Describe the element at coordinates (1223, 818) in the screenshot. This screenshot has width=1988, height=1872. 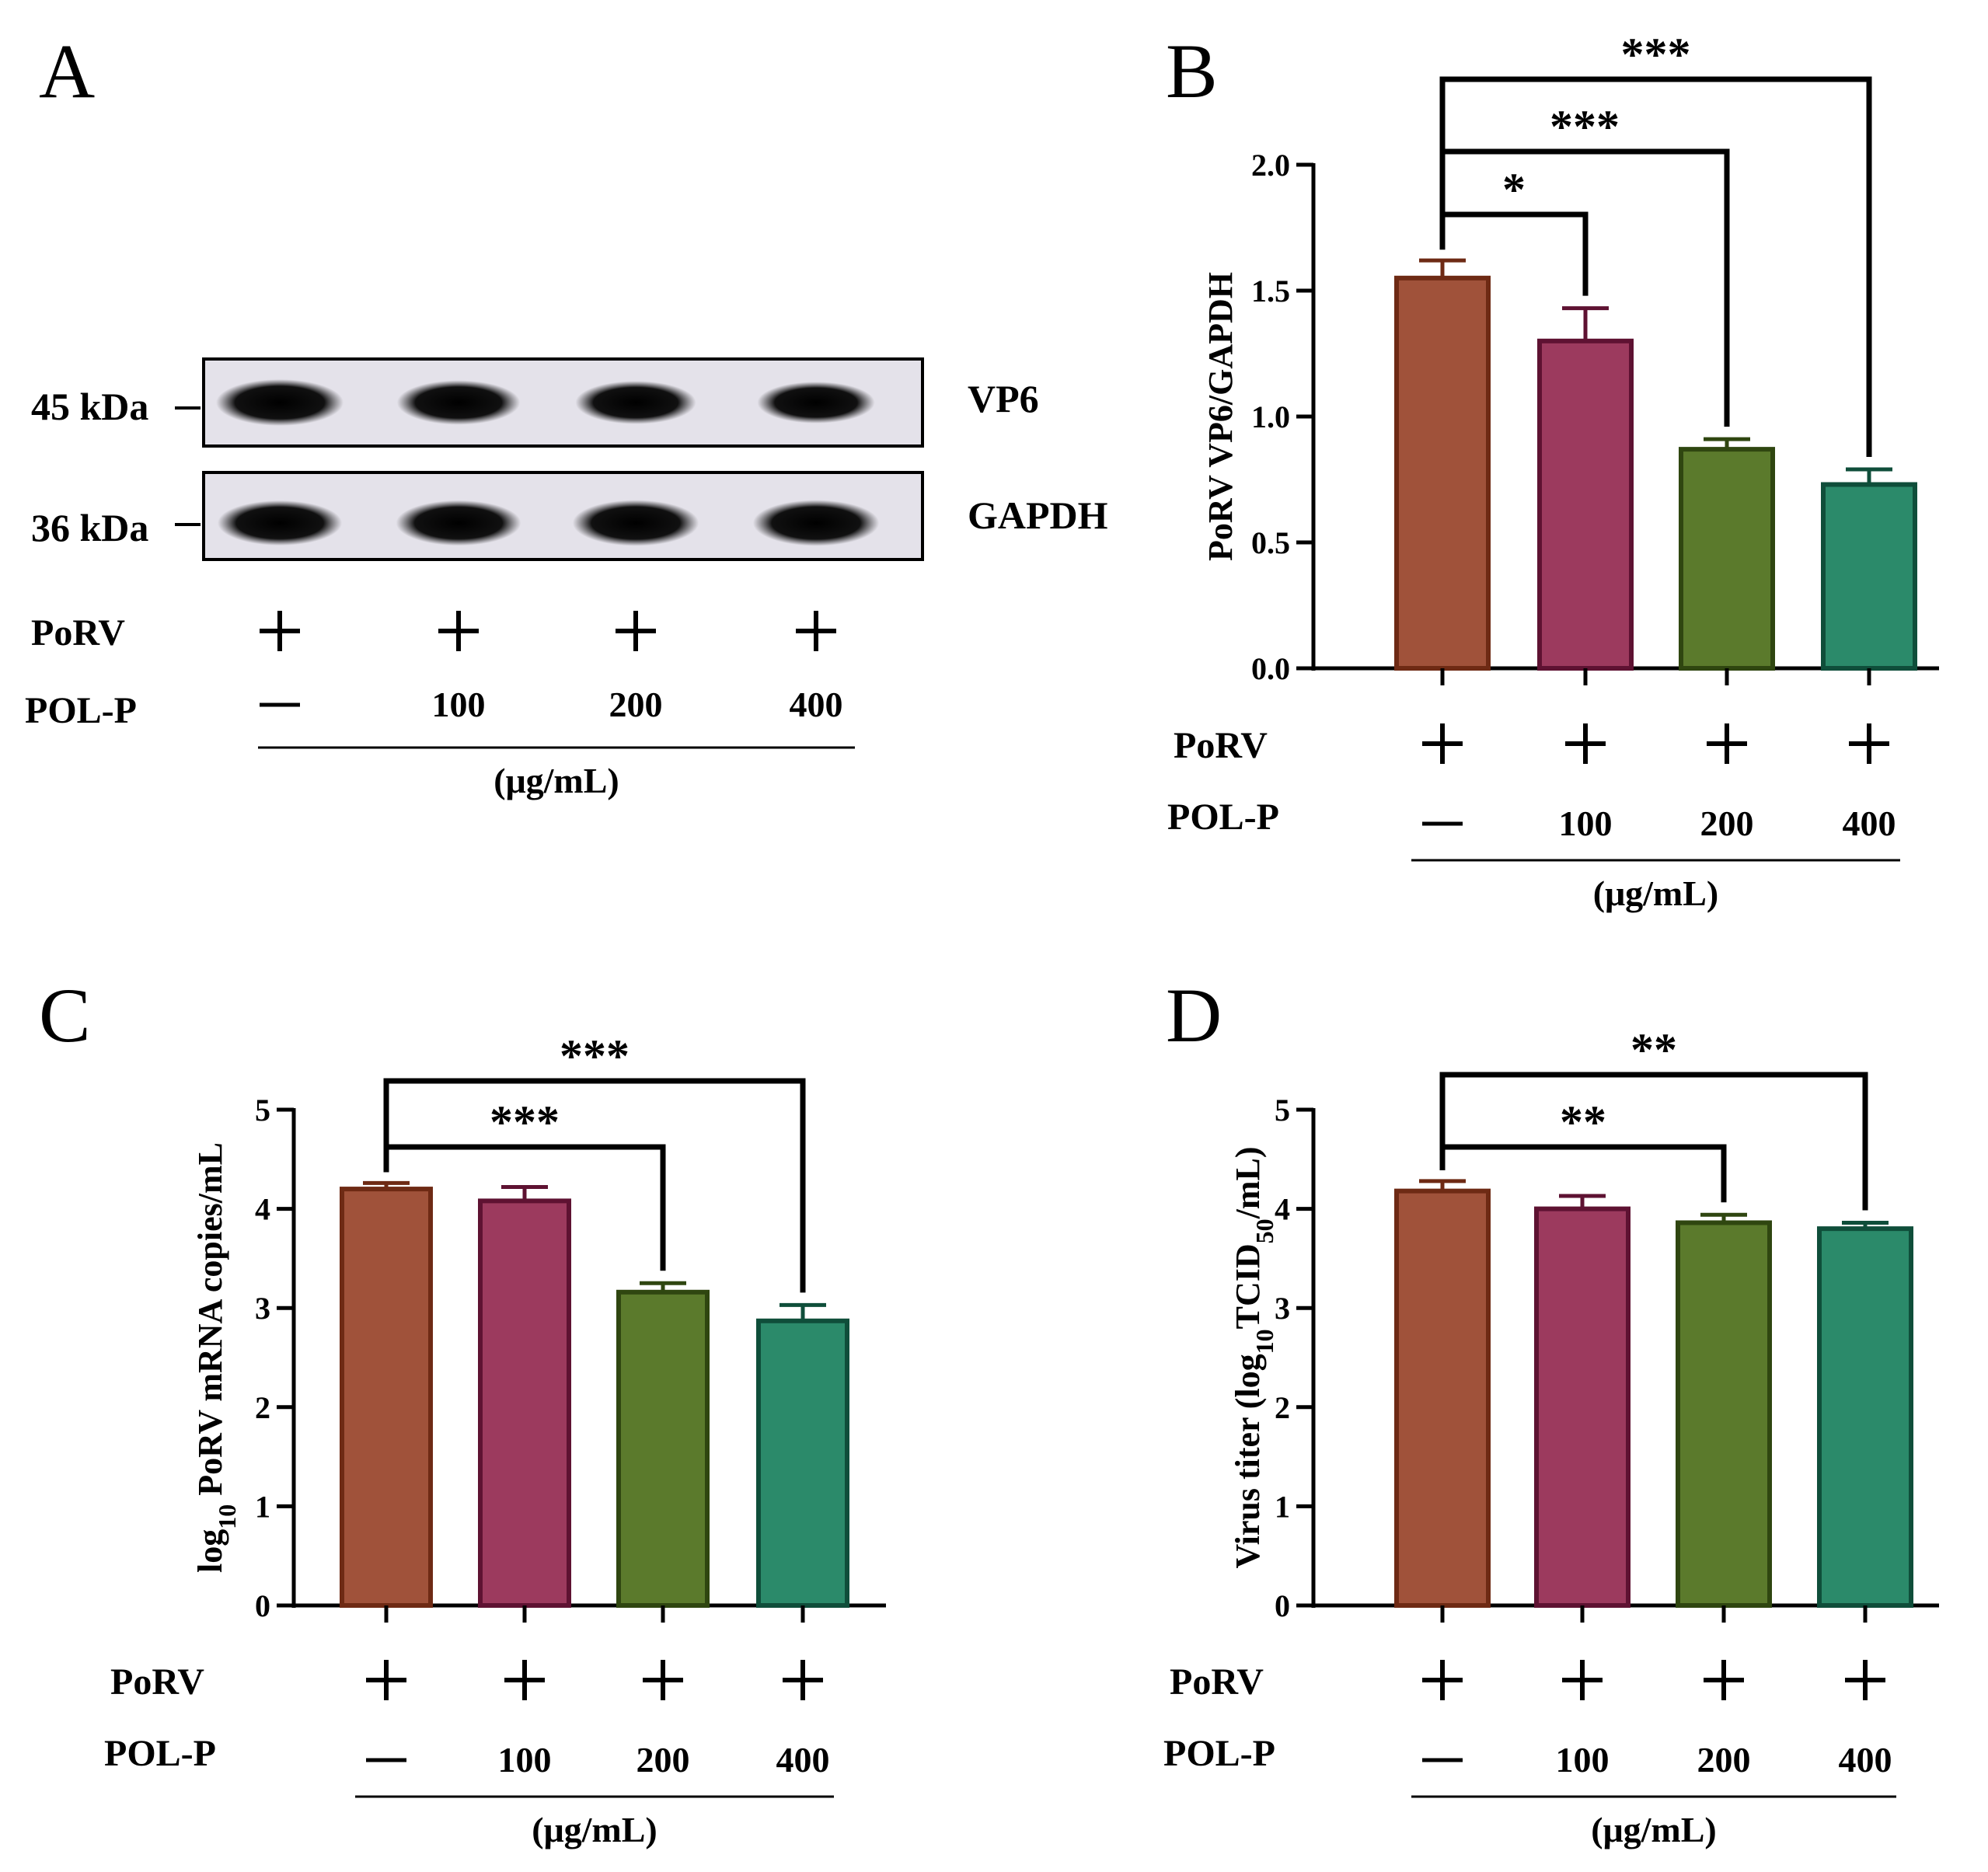
I see `chart-b-row-label-polp: POL-P` at that location.